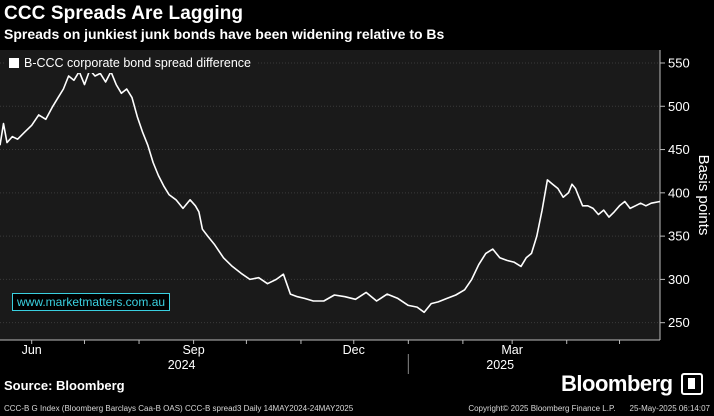 The image size is (714, 416). What do you see at coordinates (691, 384) in the screenshot?
I see `bloomberg-terminal-icon` at bounding box center [691, 384].